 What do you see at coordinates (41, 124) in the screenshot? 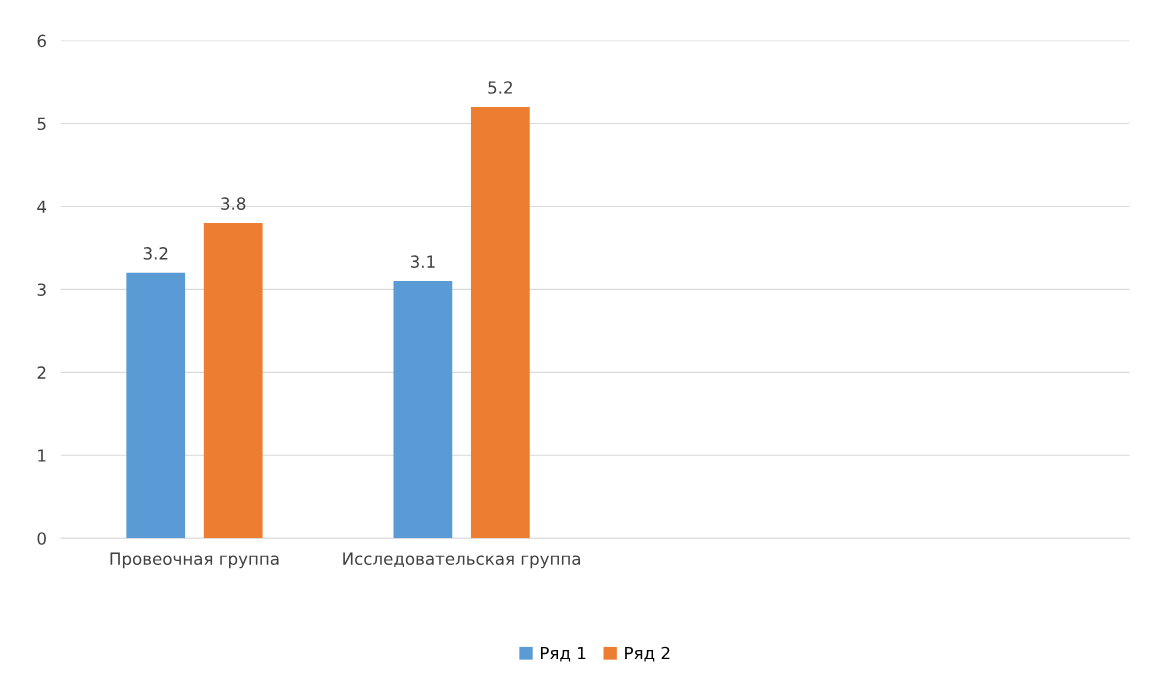
I see `y-tick-label: 5` at bounding box center [41, 124].